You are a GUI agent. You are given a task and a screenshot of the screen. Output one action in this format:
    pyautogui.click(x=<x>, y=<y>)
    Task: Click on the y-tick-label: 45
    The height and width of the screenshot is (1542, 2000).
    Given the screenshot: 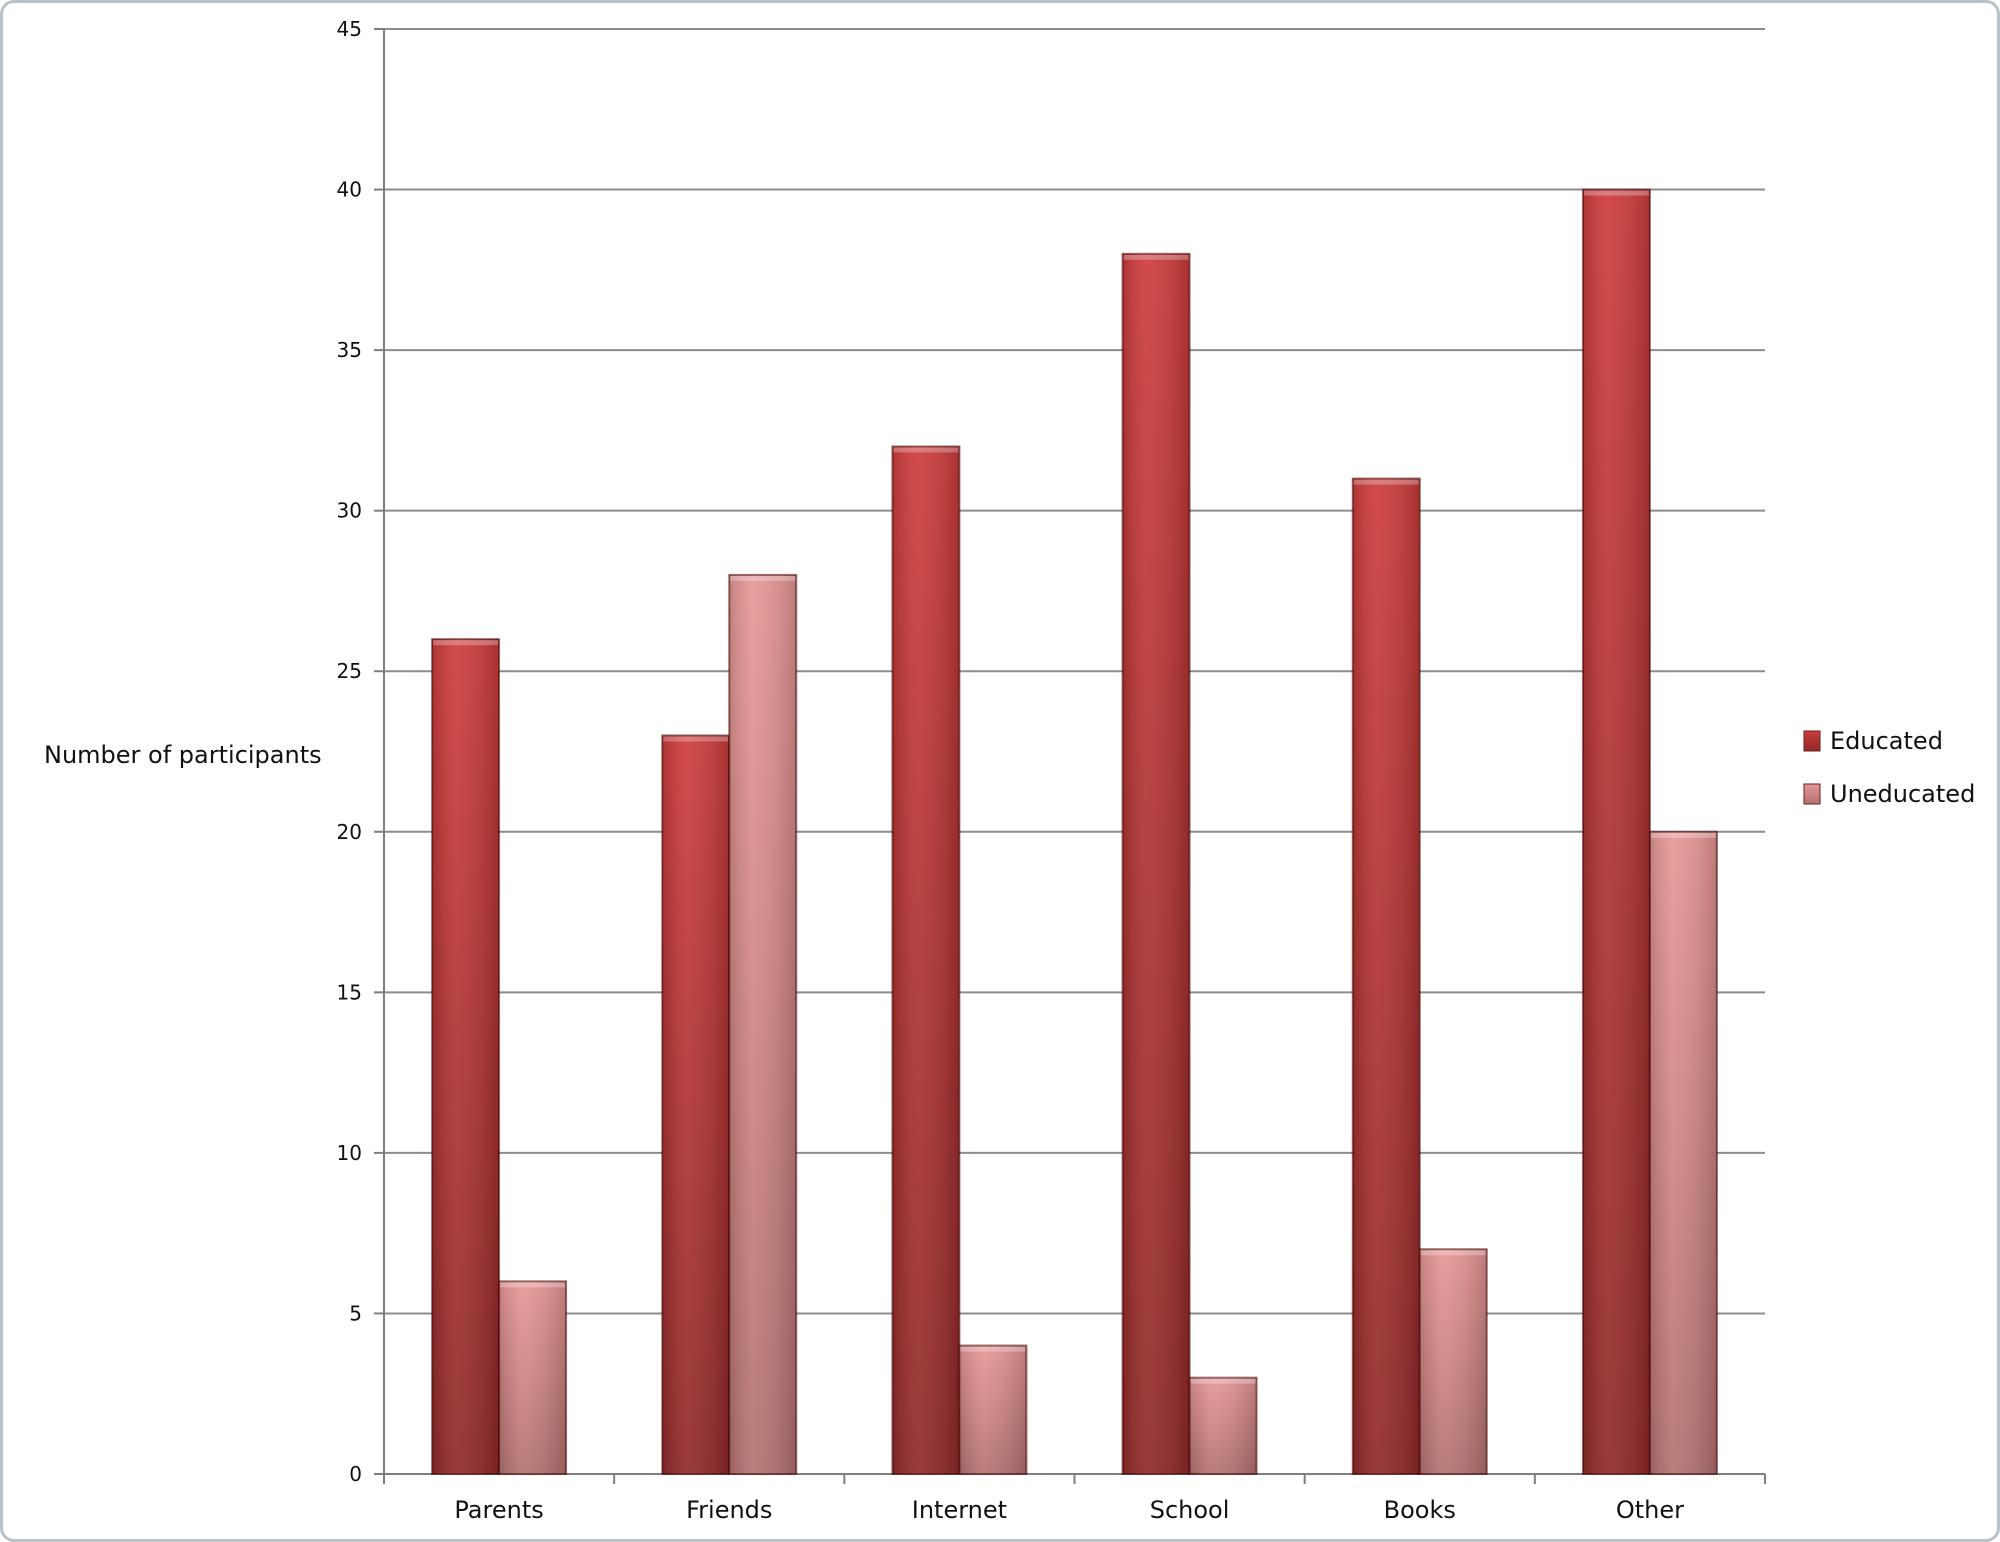 What is the action you would take?
    pyautogui.click(x=349, y=29)
    